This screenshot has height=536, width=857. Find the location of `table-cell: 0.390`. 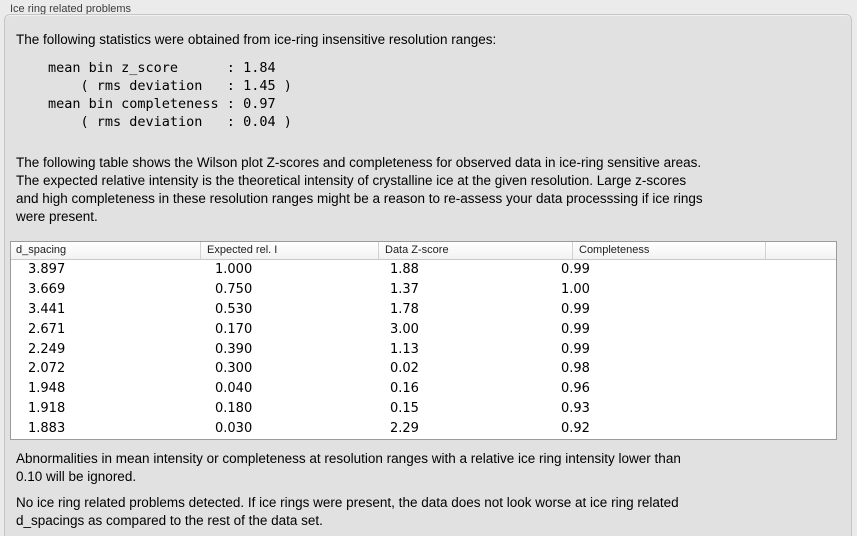

table-cell: 0.390 is located at coordinates (234, 349).